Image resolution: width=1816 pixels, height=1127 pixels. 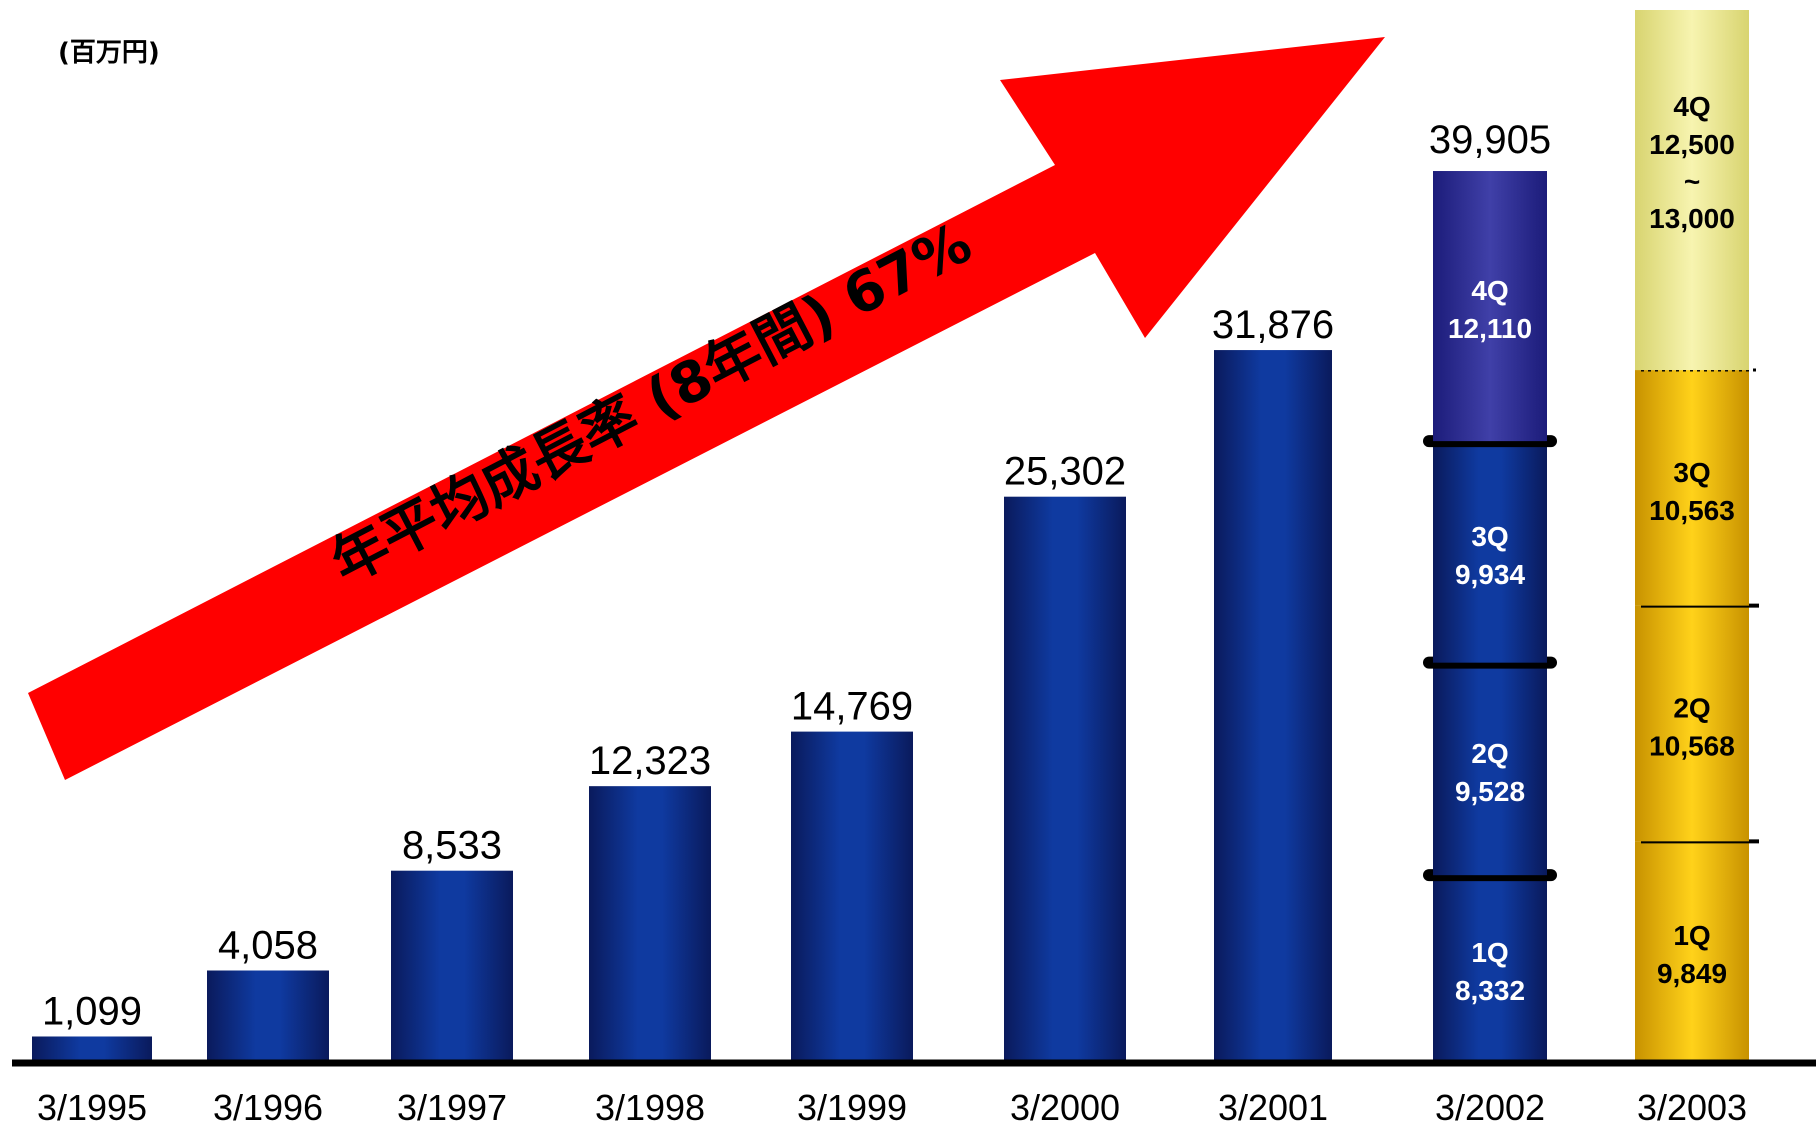 I want to click on segment-value-label: 9,528, so click(x=1490, y=791).